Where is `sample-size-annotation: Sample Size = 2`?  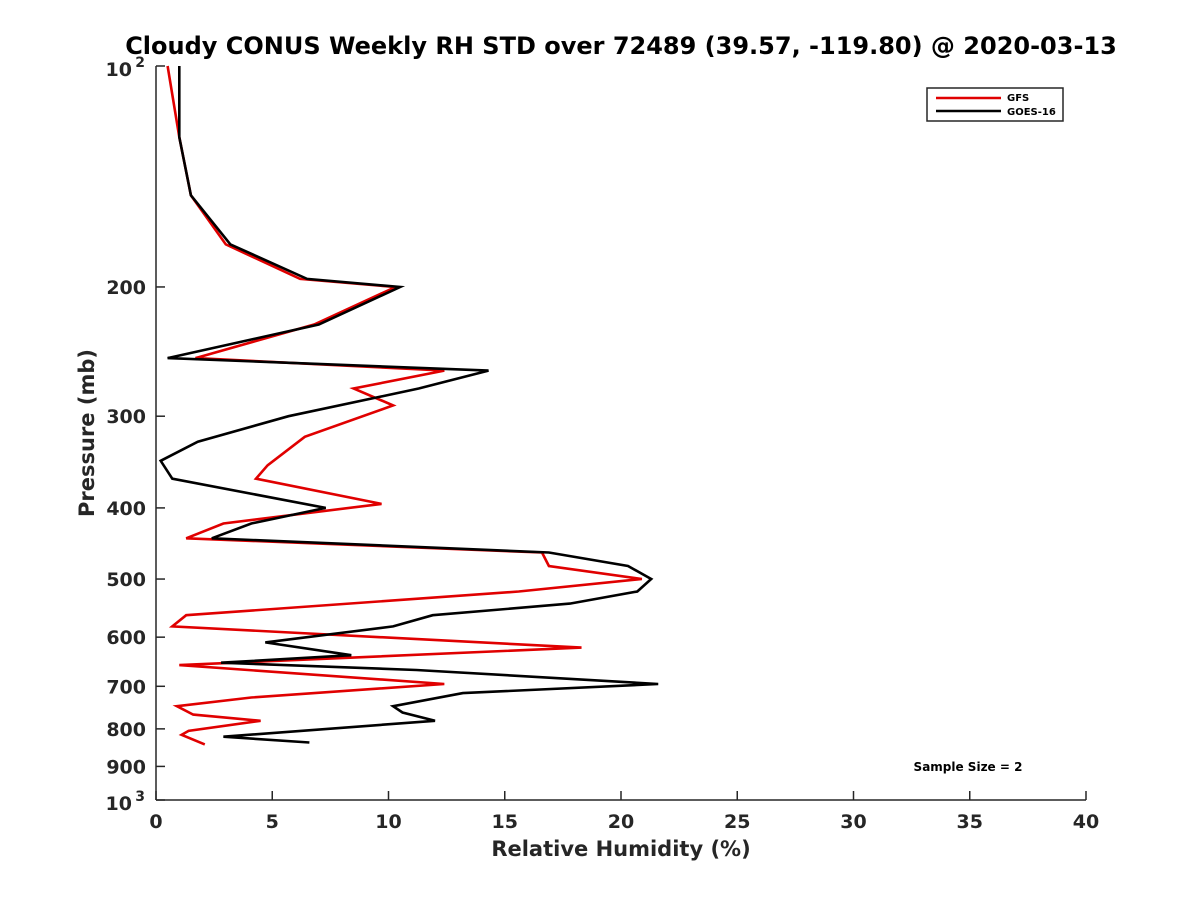
sample-size-annotation: Sample Size = 2 is located at coordinates (968, 767).